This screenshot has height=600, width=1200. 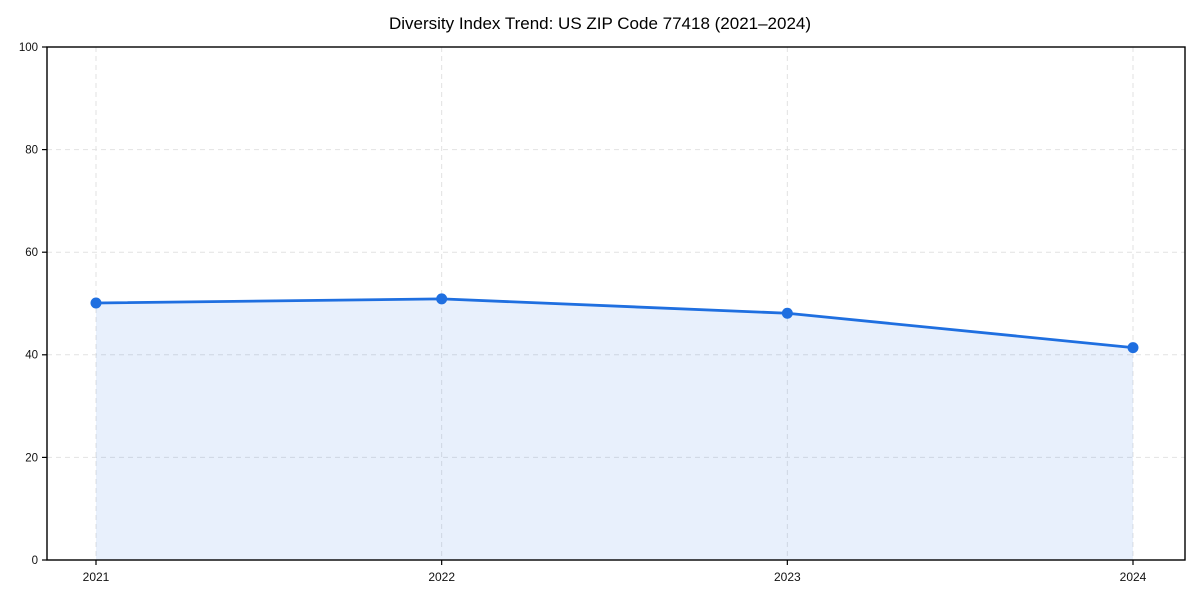 What do you see at coordinates (31, 458) in the screenshot?
I see `y-tick-label: 20` at bounding box center [31, 458].